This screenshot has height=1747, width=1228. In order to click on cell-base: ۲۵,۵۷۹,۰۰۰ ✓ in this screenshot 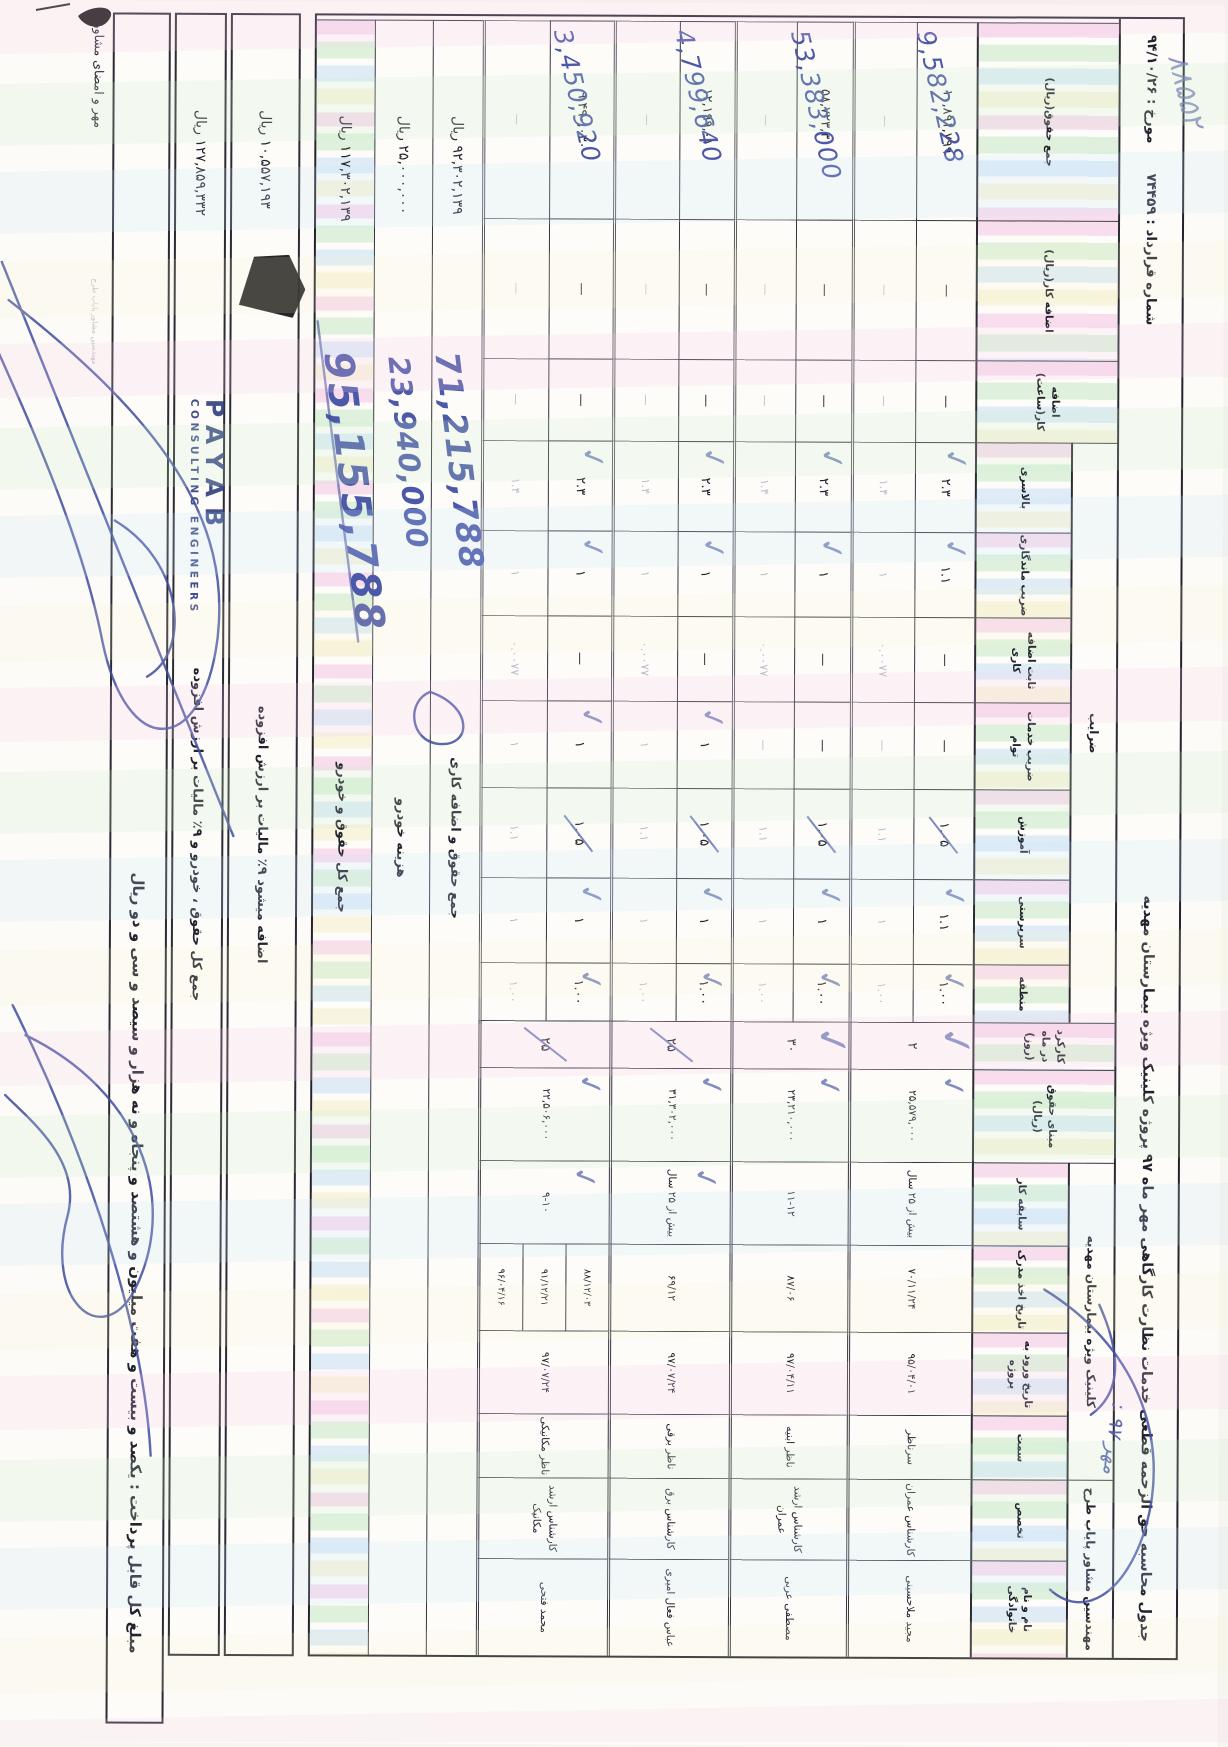, I will do `click(910, 1115)`.